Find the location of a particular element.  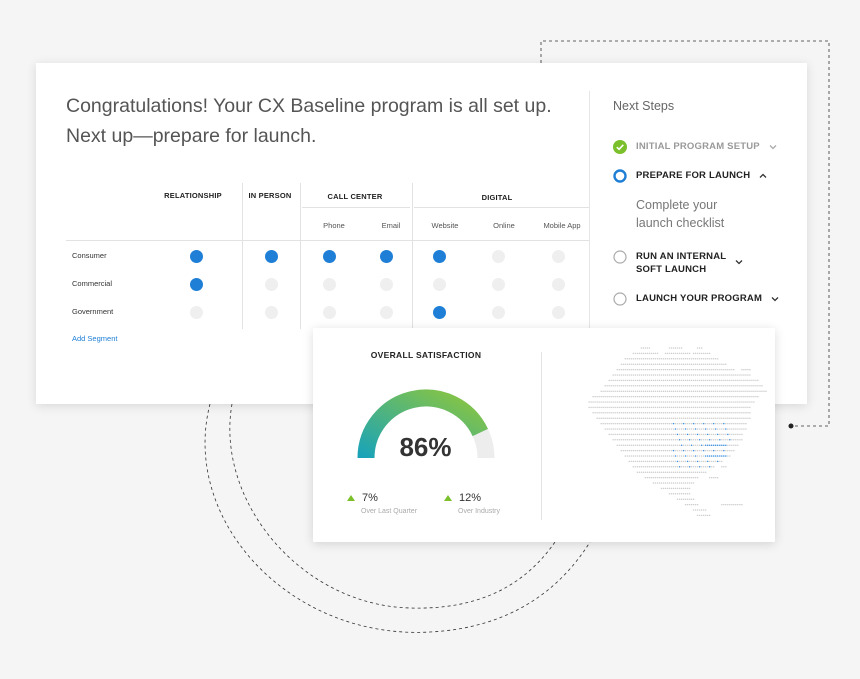

step-prepare-for-launch: PREPARE FOR LAUNCH is located at coordinates (690, 176).